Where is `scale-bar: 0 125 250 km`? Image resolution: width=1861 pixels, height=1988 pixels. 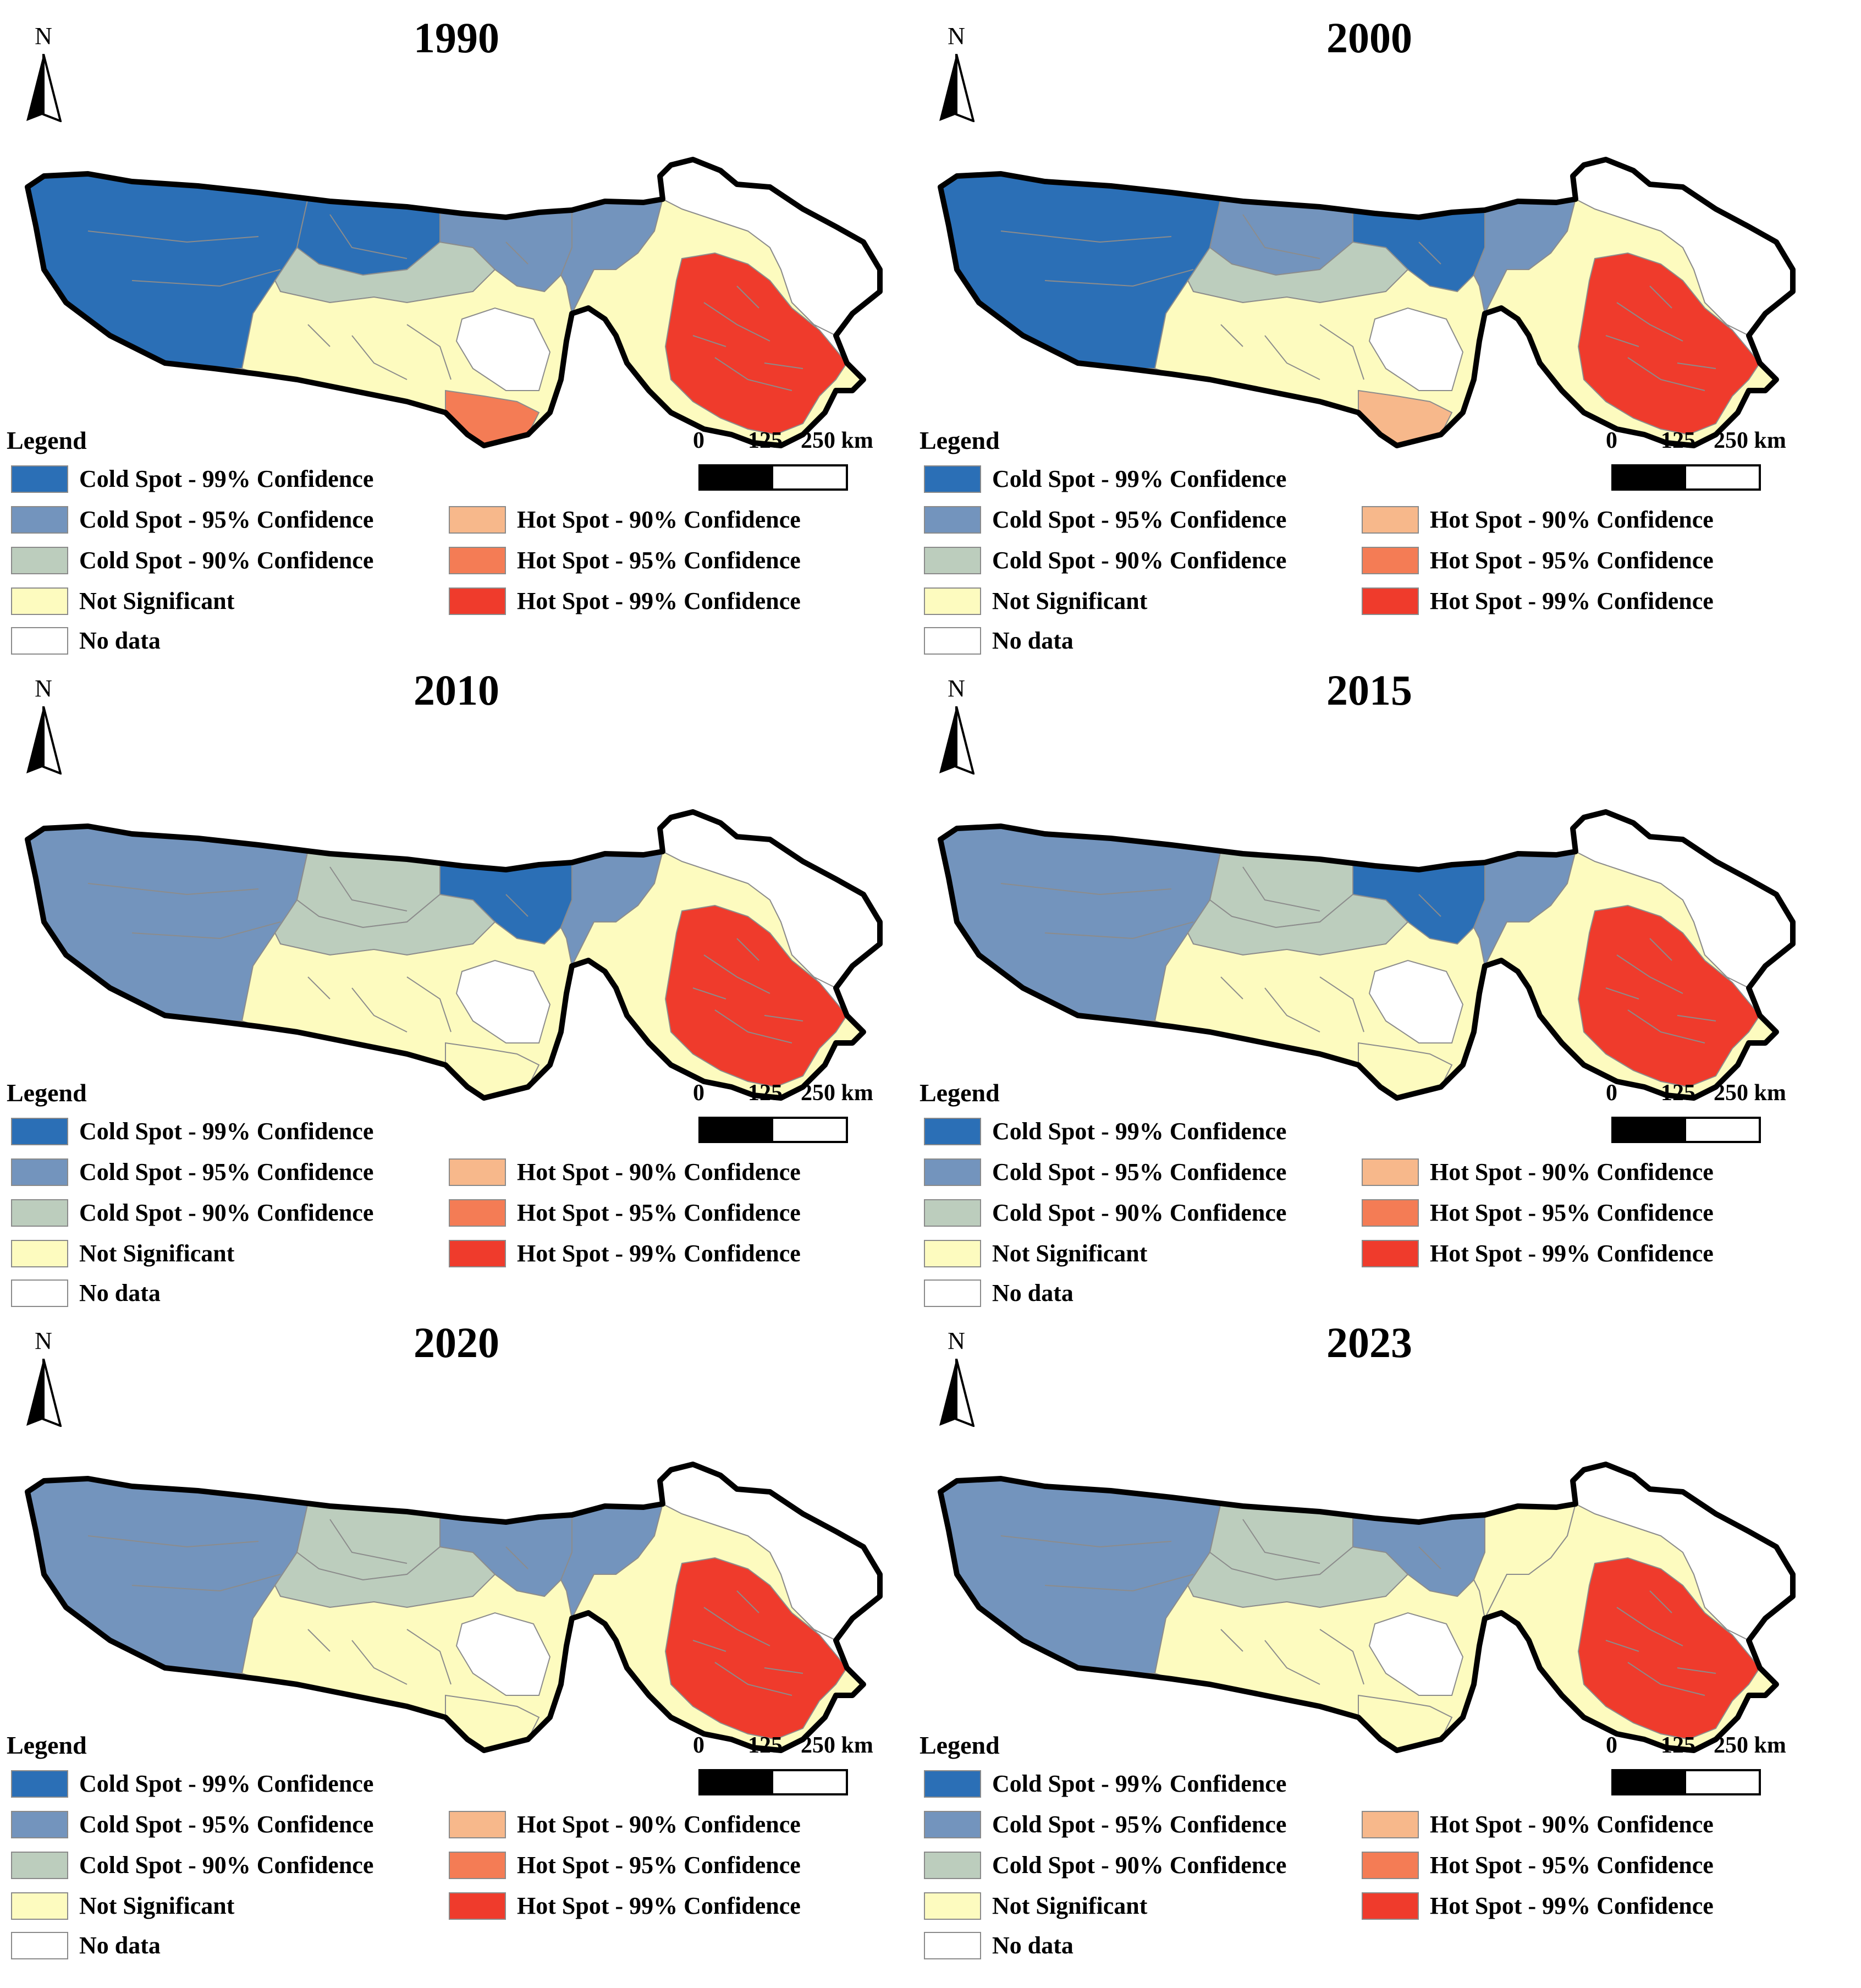
scale-bar: 0 125 250 km is located at coordinates (772, 1114).